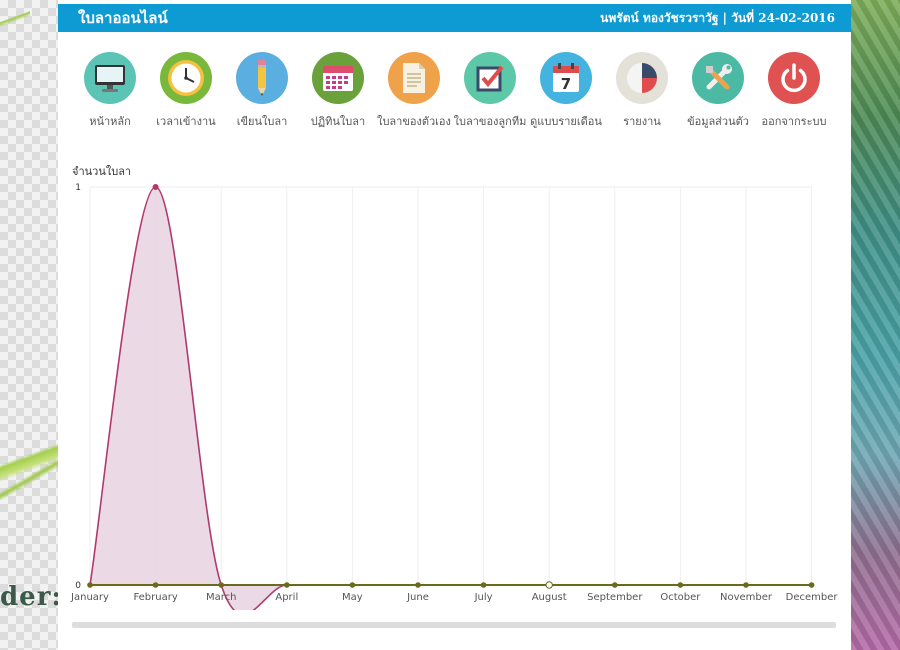 This screenshot has width=900, height=650. I want to click on write-leave-button: เขียนใบลา, so click(262, 91).